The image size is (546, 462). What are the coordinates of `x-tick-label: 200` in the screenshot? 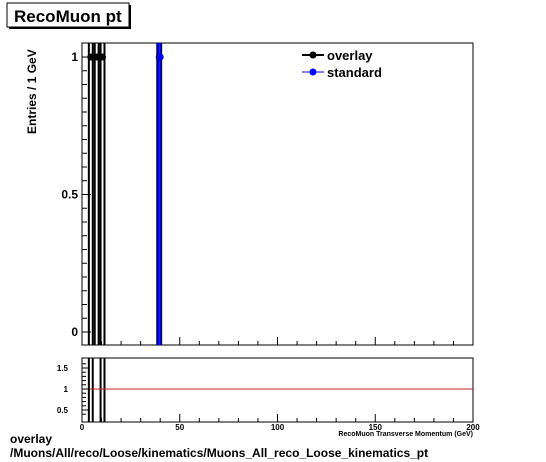 It's located at (473, 427).